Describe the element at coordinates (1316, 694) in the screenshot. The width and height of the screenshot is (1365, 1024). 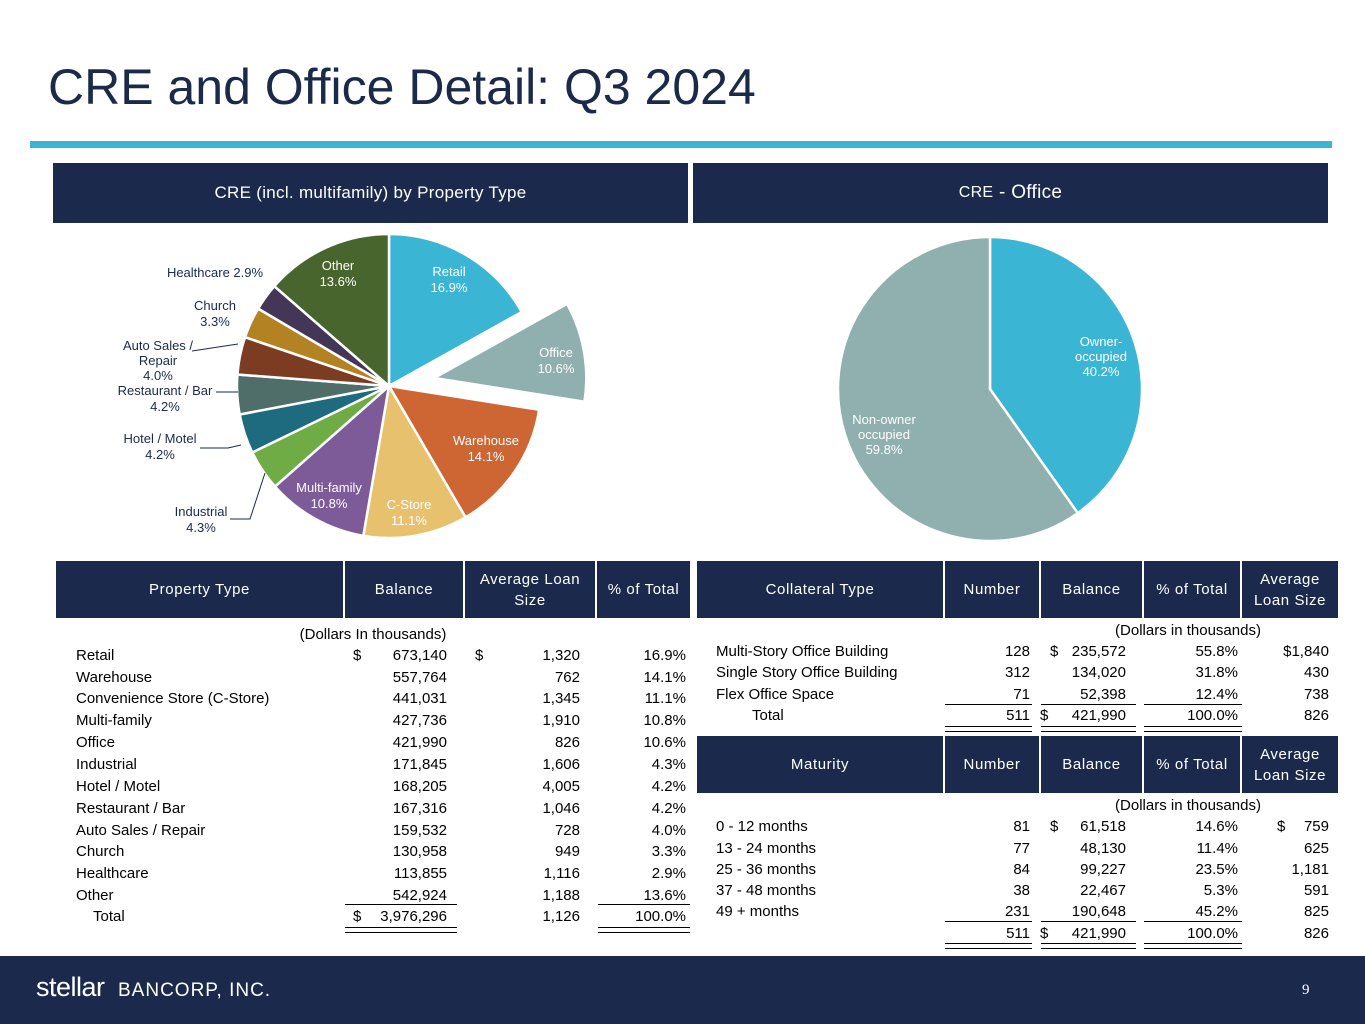
I see `collateral-row-avg-loan: 738` at that location.